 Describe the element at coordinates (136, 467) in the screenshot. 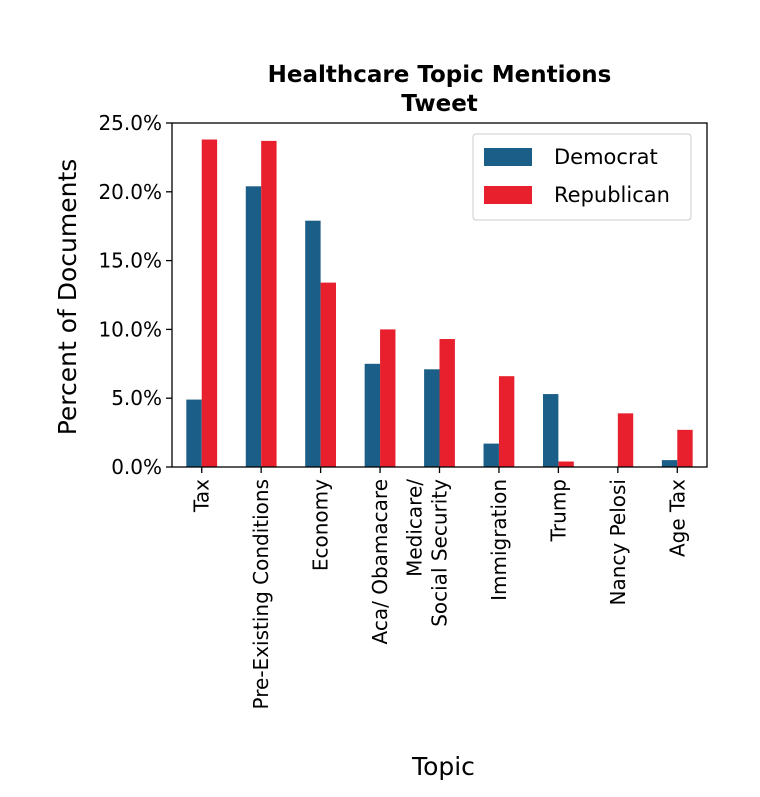

I see `y-tick-label: 0.0%` at that location.